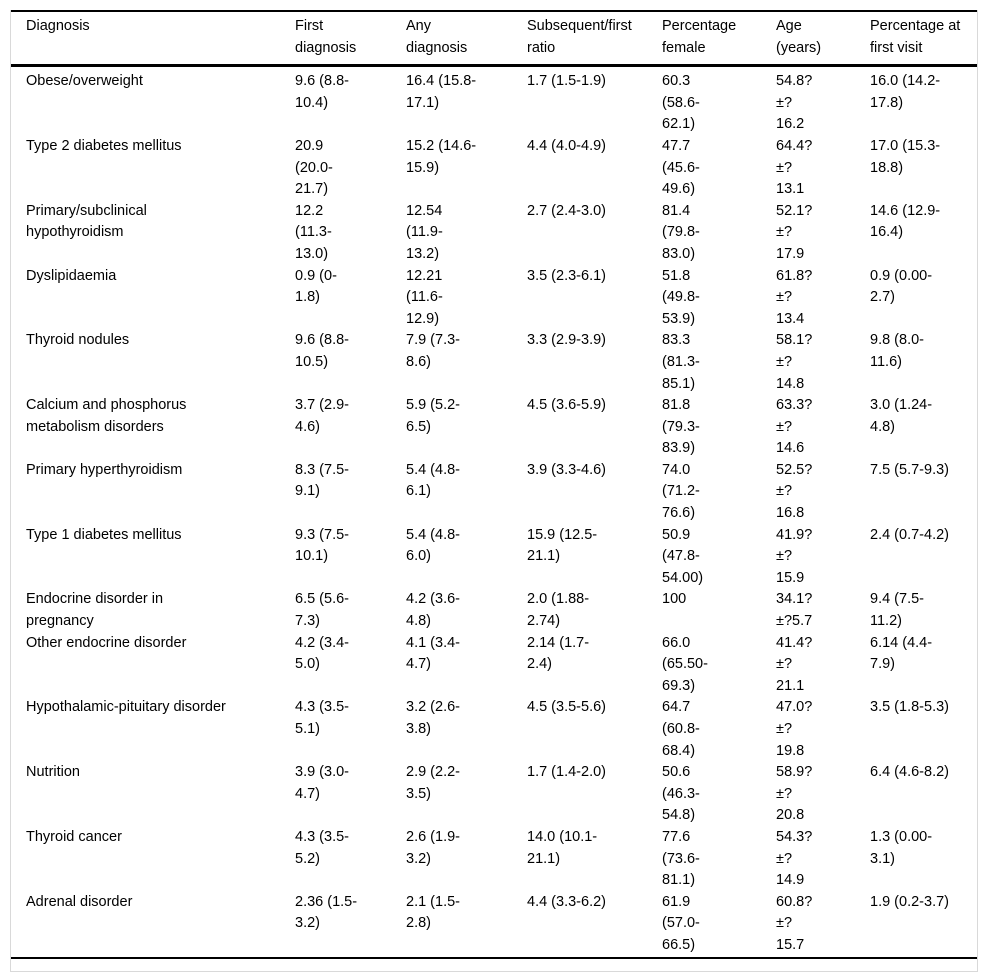  What do you see at coordinates (433, 545) in the screenshot?
I see `value-cell: 5.4 (4.8- 6.0)` at bounding box center [433, 545].